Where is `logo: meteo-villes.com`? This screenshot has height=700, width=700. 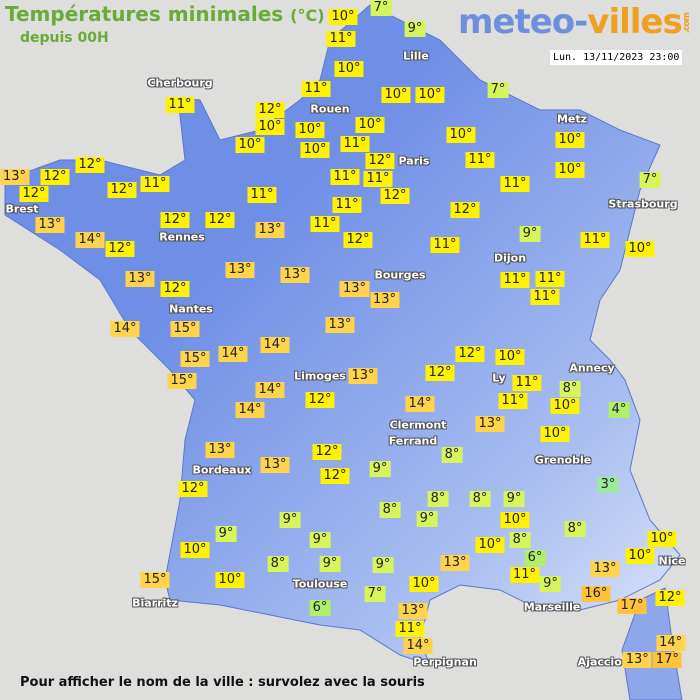 logo: meteo-villes.com is located at coordinates (575, 22).